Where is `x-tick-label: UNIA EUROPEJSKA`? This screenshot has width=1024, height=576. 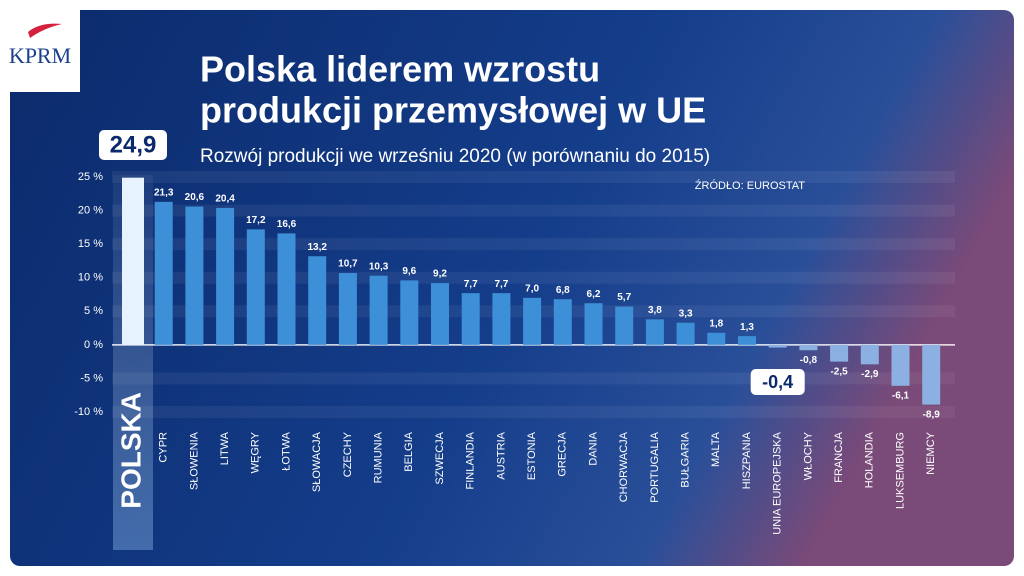
x-tick-label: UNIA EUROPEJSKA is located at coordinates (778, 482).